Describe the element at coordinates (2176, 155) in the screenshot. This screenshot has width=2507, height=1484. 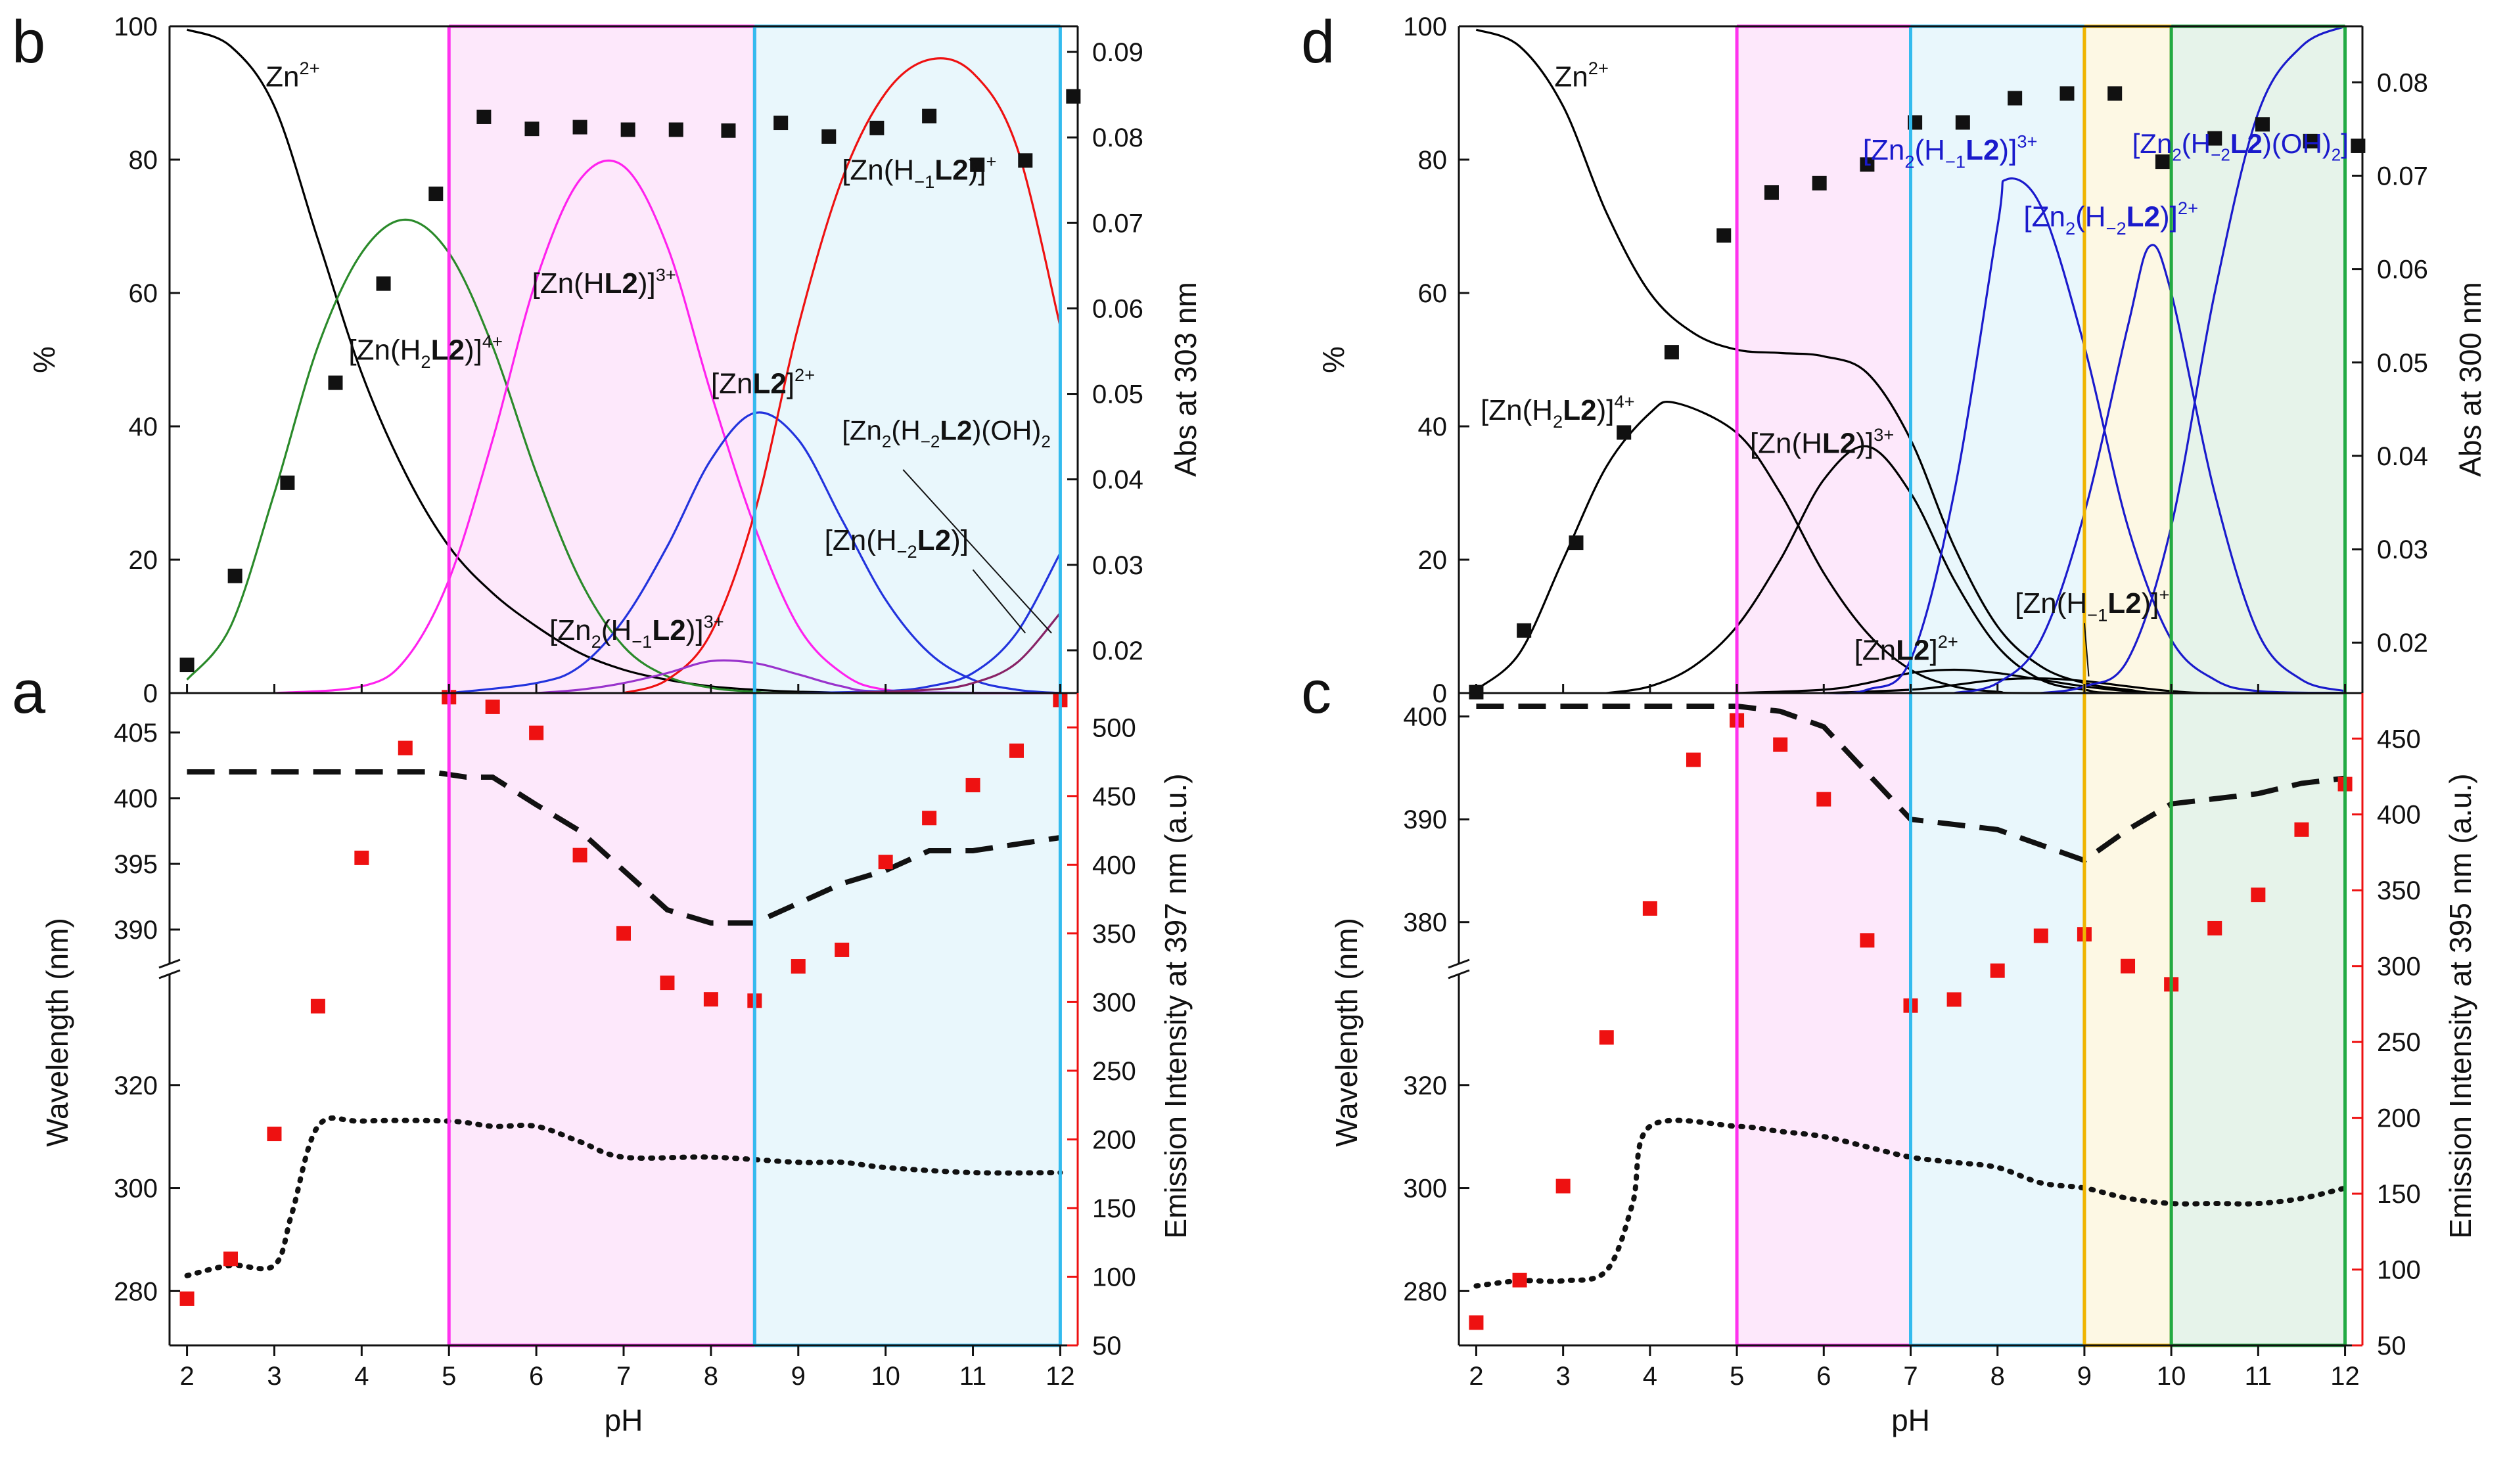
I see `label-part: 2` at that location.